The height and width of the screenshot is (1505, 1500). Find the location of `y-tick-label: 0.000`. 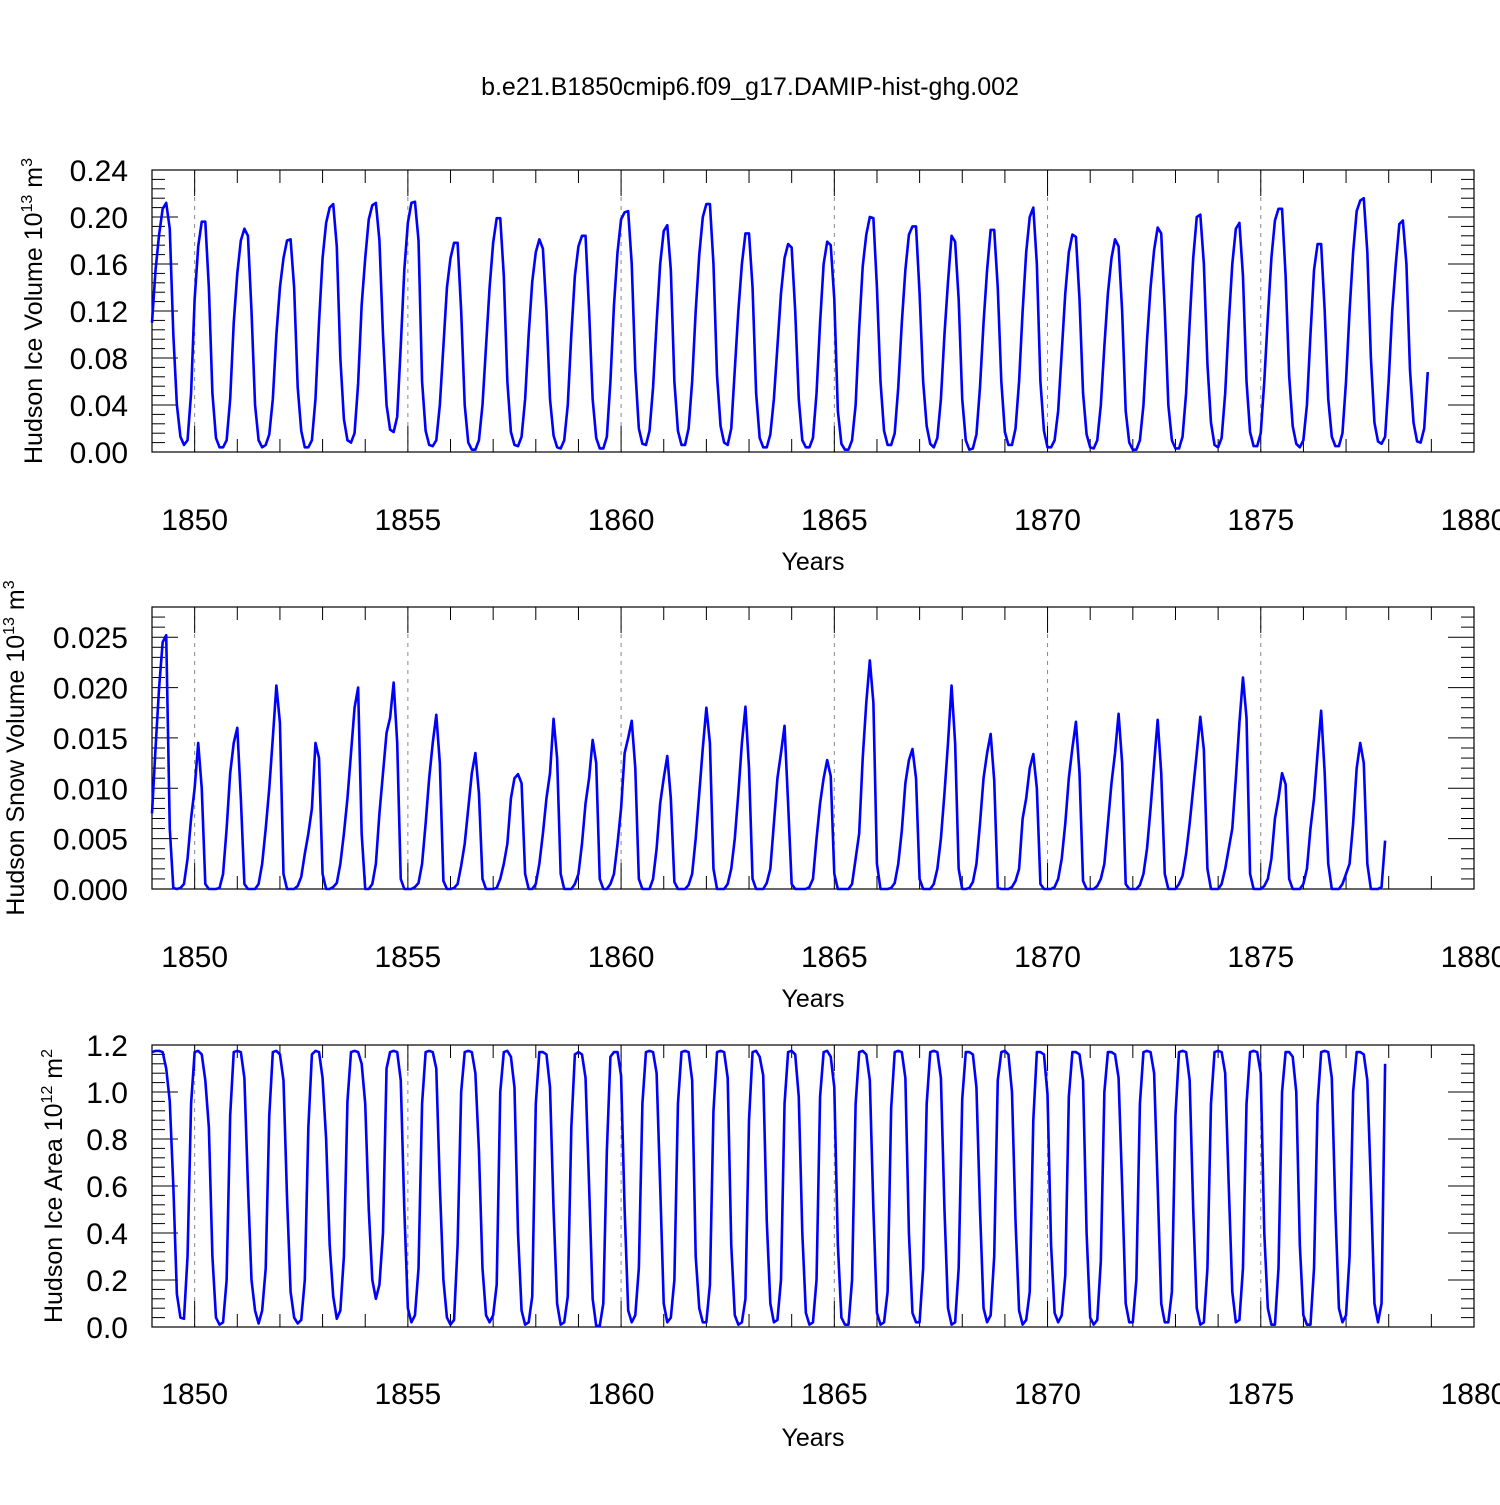

y-tick-label: 0.000 is located at coordinates (90, 890).